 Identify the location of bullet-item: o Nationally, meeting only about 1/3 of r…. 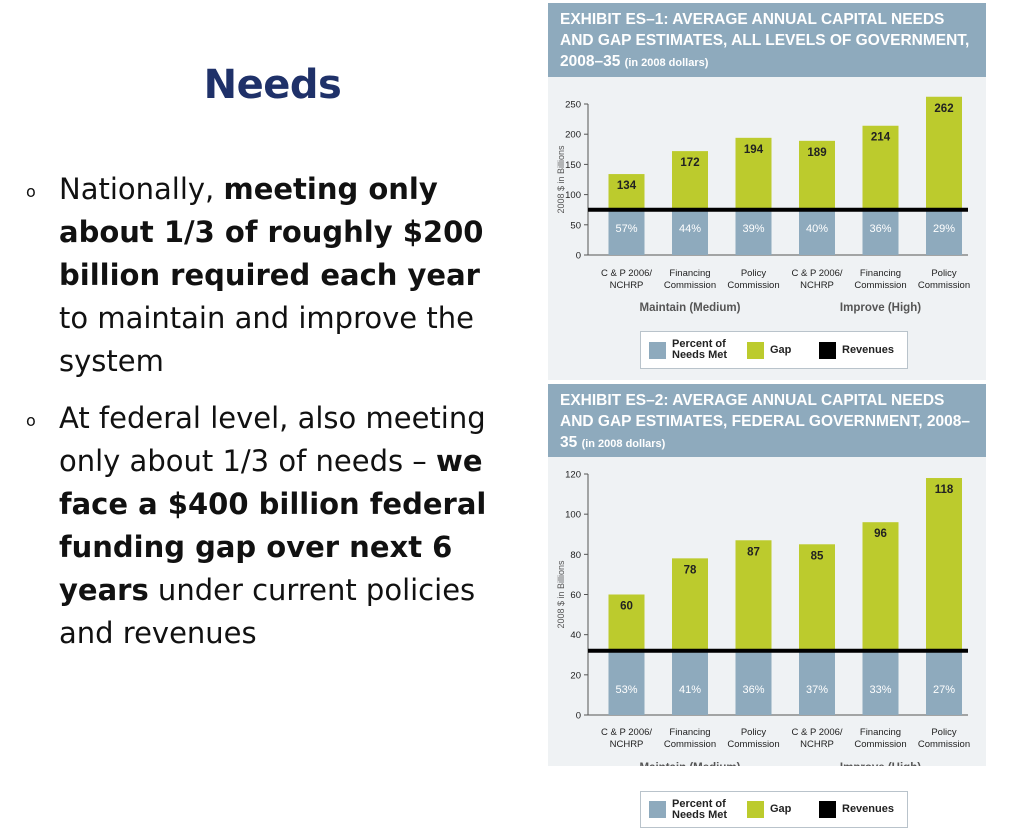
(271, 275).